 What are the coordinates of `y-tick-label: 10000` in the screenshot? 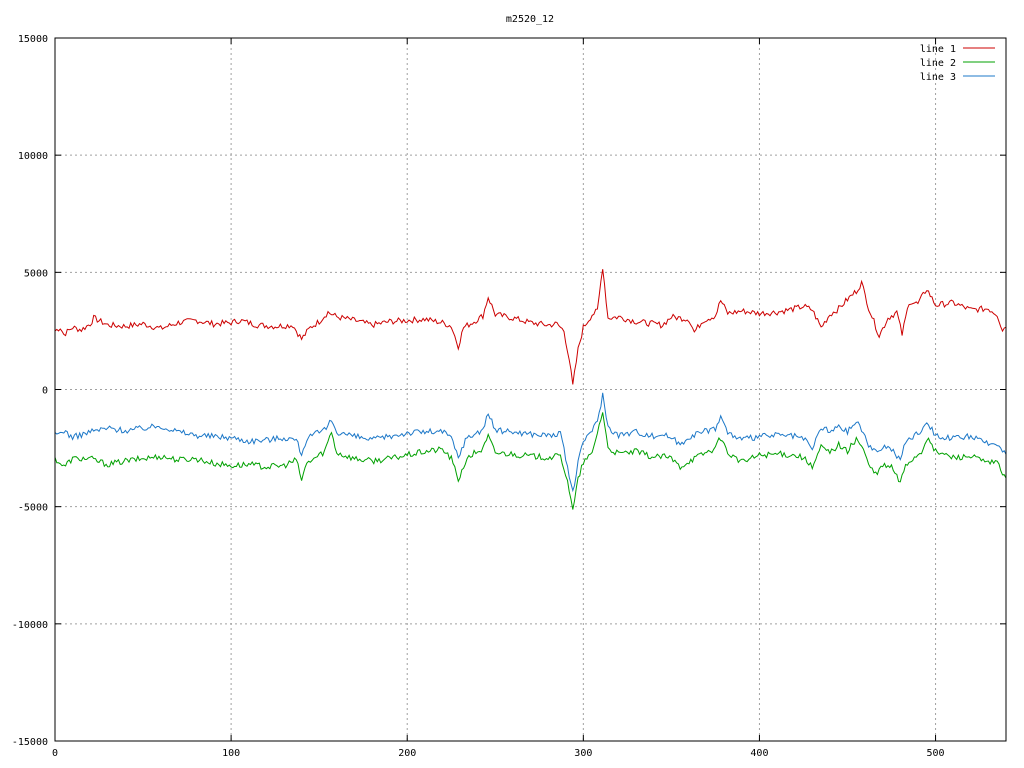 It's located at (33, 156).